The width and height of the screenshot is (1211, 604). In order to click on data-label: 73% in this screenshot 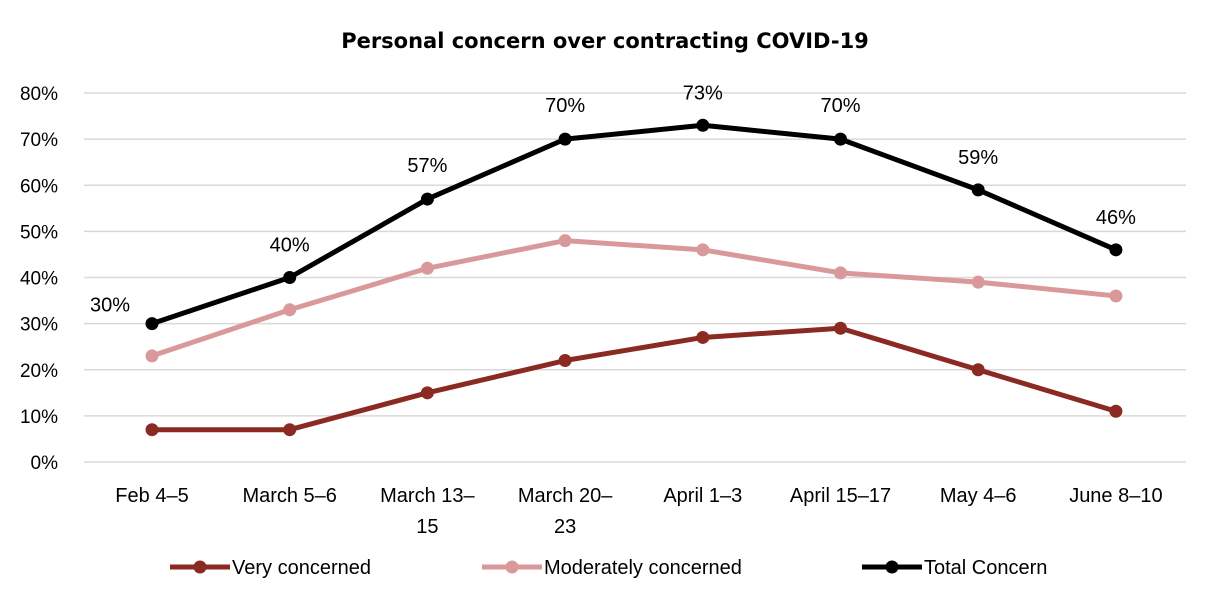, I will do `click(703, 93)`.